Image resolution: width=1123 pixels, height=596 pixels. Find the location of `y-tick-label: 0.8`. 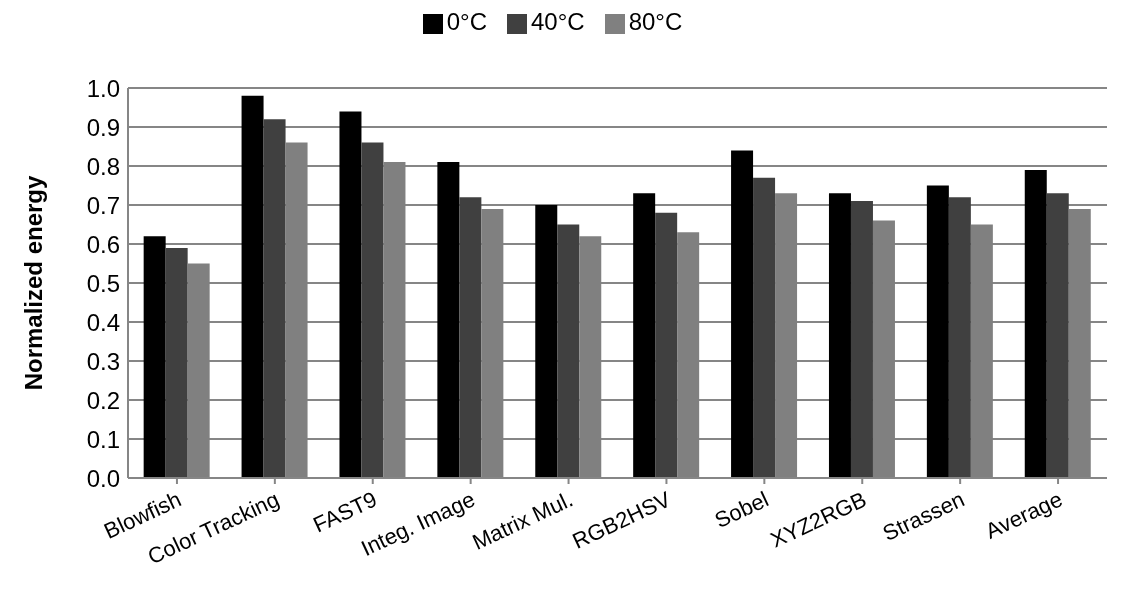

y-tick-label: 0.8 is located at coordinates (103, 166).